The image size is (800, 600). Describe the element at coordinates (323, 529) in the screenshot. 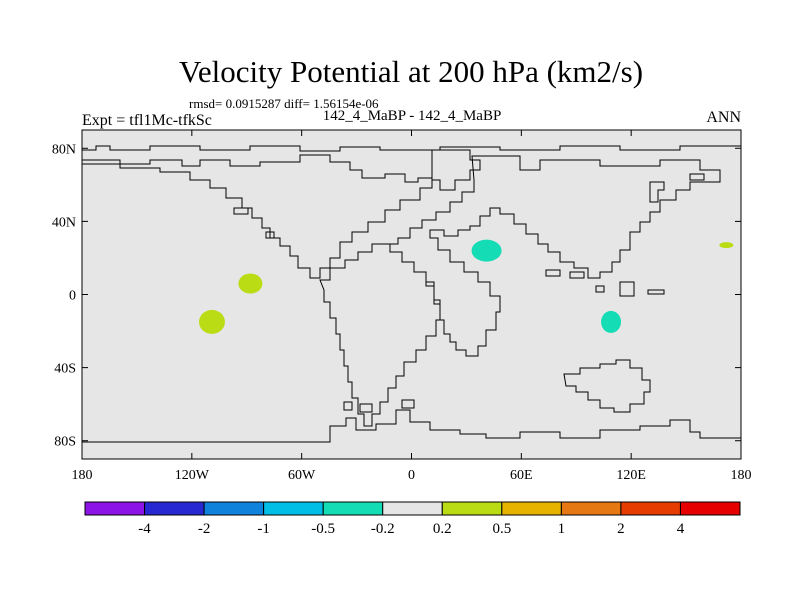

I see `colorbar-label: -0.5` at that location.